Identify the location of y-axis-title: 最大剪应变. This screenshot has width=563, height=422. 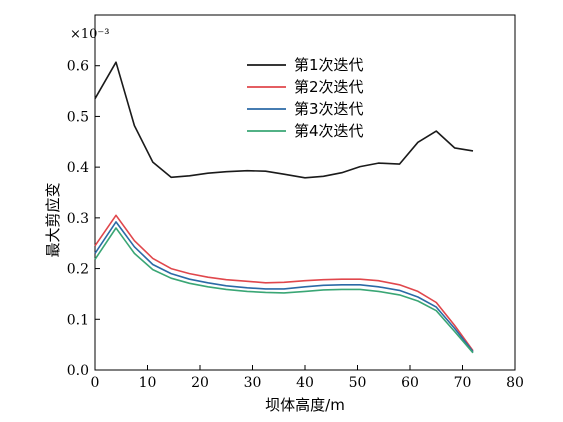
(53, 219).